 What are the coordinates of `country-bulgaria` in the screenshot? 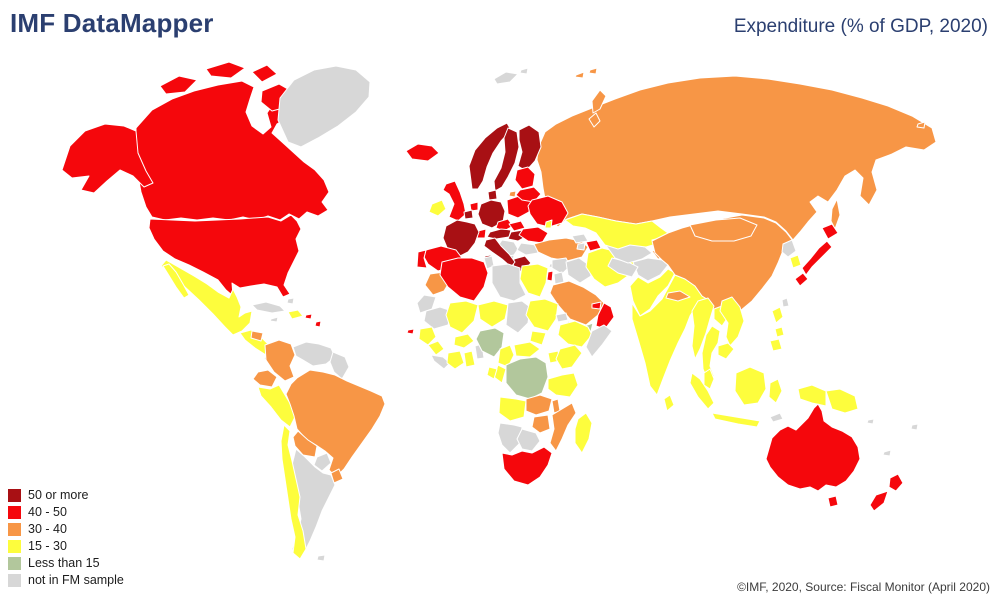 It's located at (527, 249).